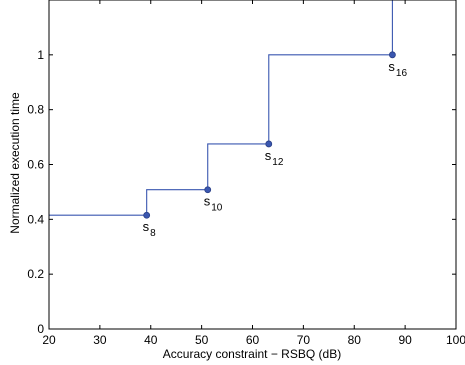  What do you see at coordinates (15, 163) in the screenshot?
I see `y-axis-label: Normalized execution time` at bounding box center [15, 163].